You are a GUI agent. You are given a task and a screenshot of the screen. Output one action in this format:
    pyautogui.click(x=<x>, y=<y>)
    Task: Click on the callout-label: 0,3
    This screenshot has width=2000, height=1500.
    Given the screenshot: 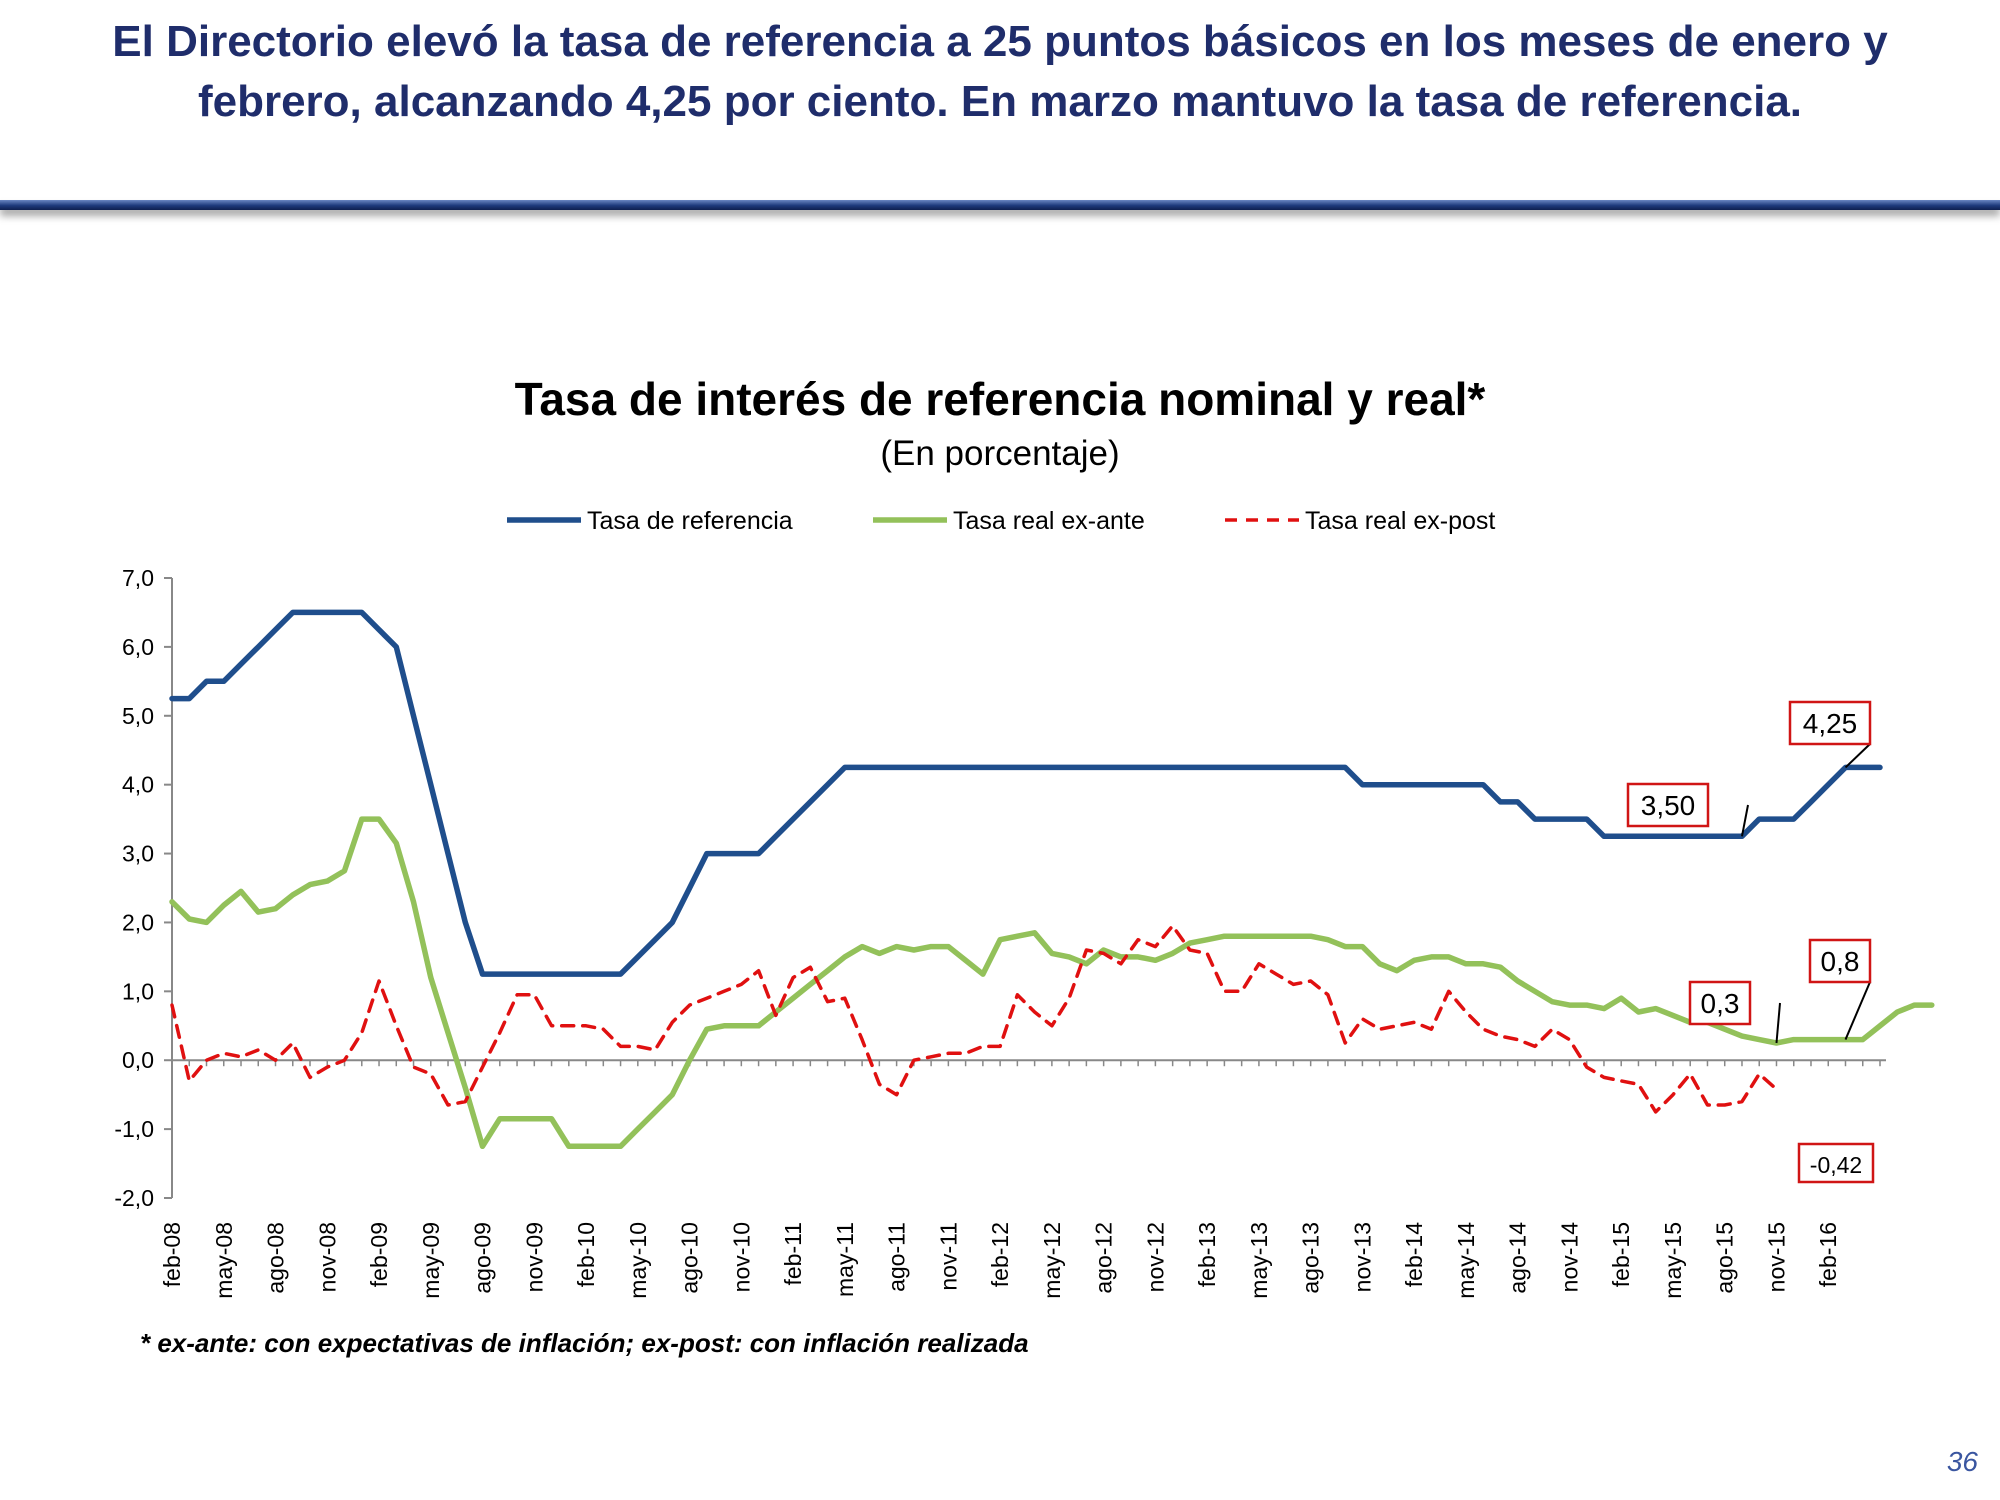 What is the action you would take?
    pyautogui.click(x=1720, y=1003)
    